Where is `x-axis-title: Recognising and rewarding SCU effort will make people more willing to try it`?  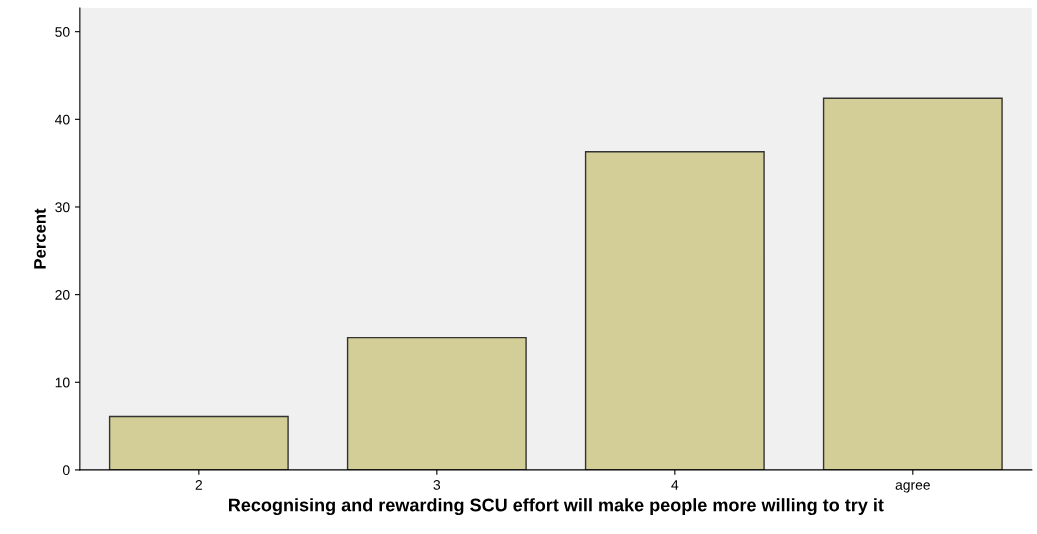
x-axis-title: Recognising and rewarding SCU effort will make people more willing to try it is located at coordinates (556, 507).